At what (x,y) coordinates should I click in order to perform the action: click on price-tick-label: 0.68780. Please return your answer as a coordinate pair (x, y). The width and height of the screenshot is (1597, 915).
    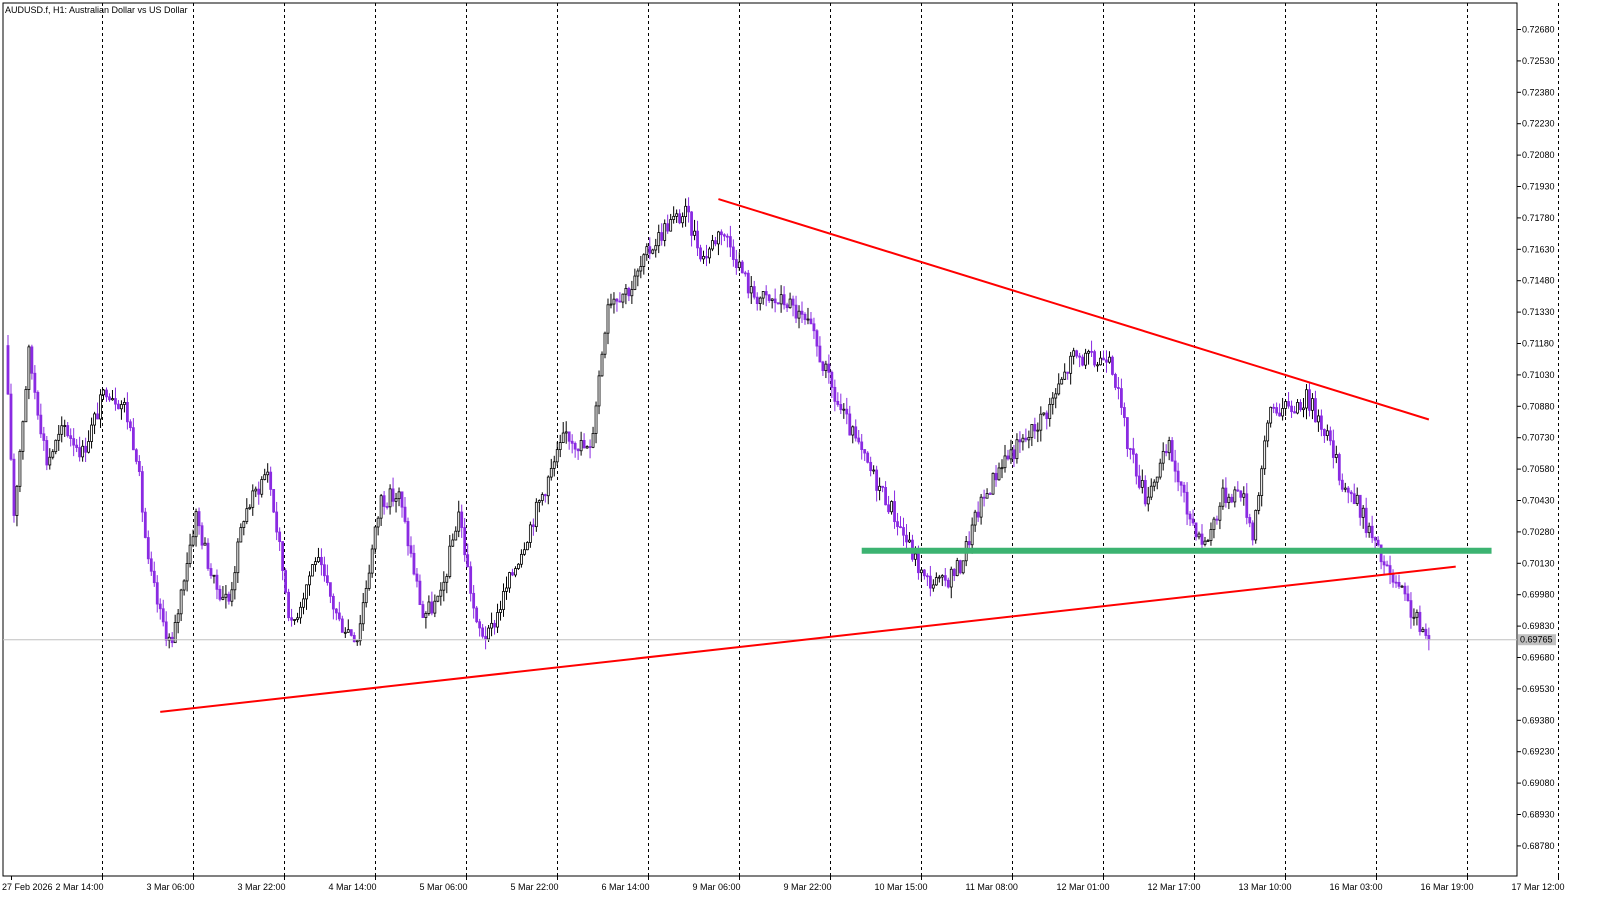
    Looking at the image, I should click on (1538, 846).